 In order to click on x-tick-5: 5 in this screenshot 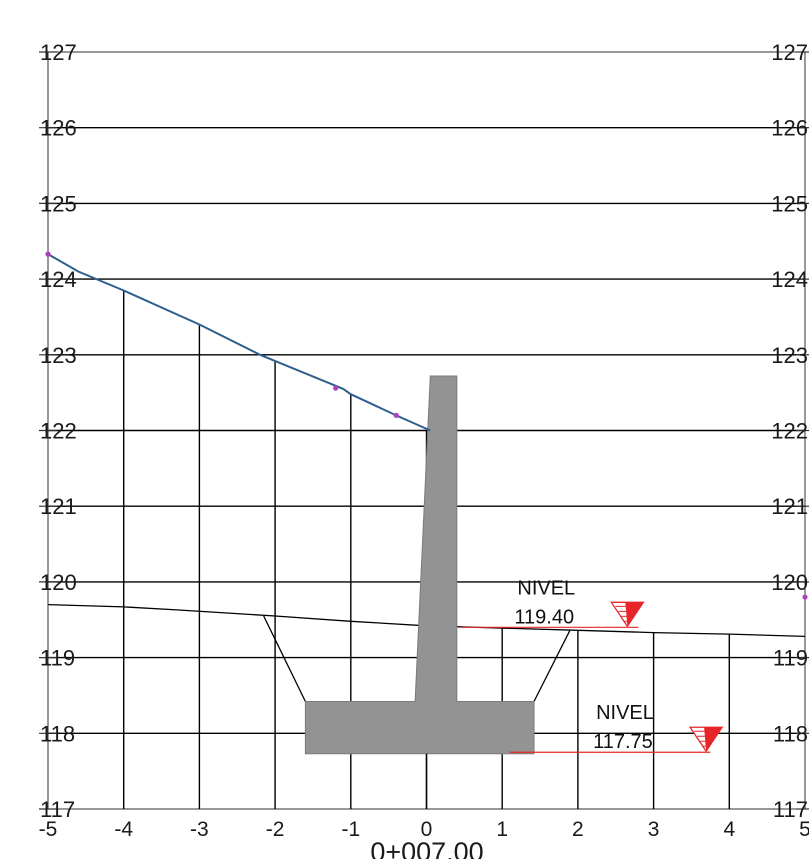, I will do `click(804, 829)`.